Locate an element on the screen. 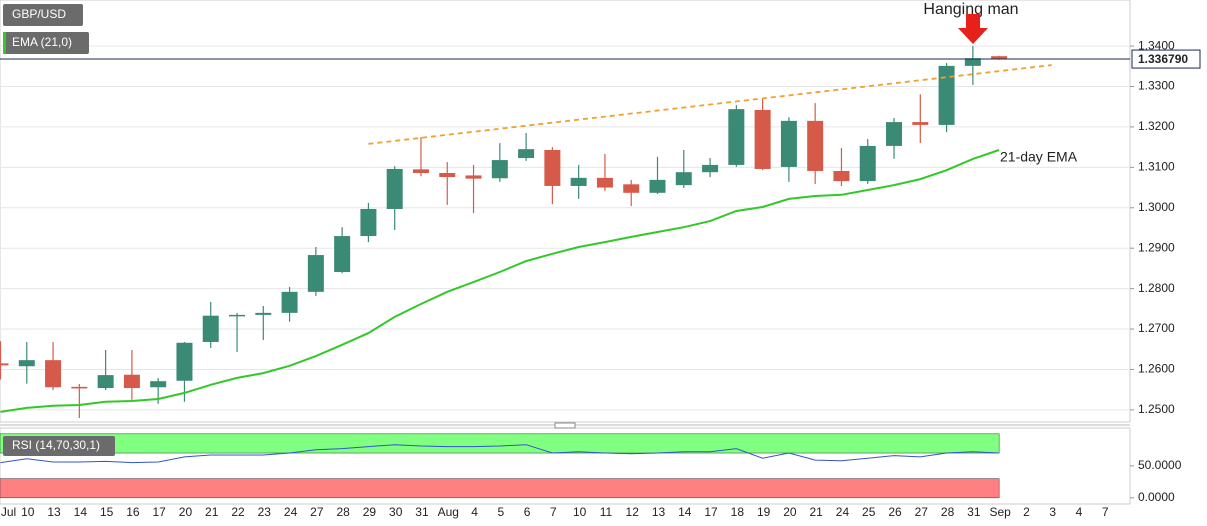 This screenshot has width=1207, height=526. arrow is located at coordinates (973, 29).